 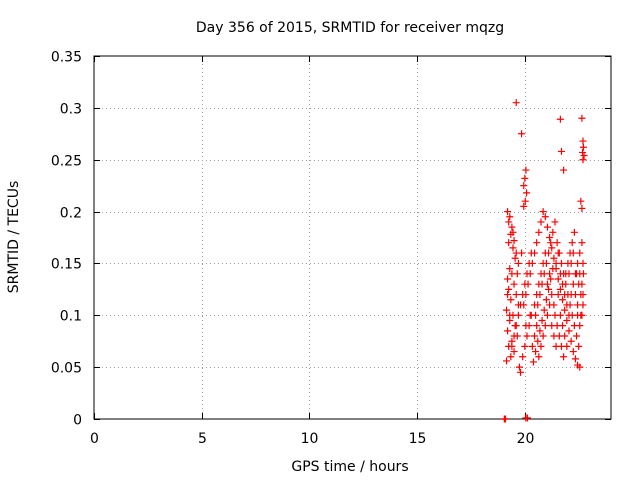 I want to click on x-tick-label: 20, so click(x=526, y=439).